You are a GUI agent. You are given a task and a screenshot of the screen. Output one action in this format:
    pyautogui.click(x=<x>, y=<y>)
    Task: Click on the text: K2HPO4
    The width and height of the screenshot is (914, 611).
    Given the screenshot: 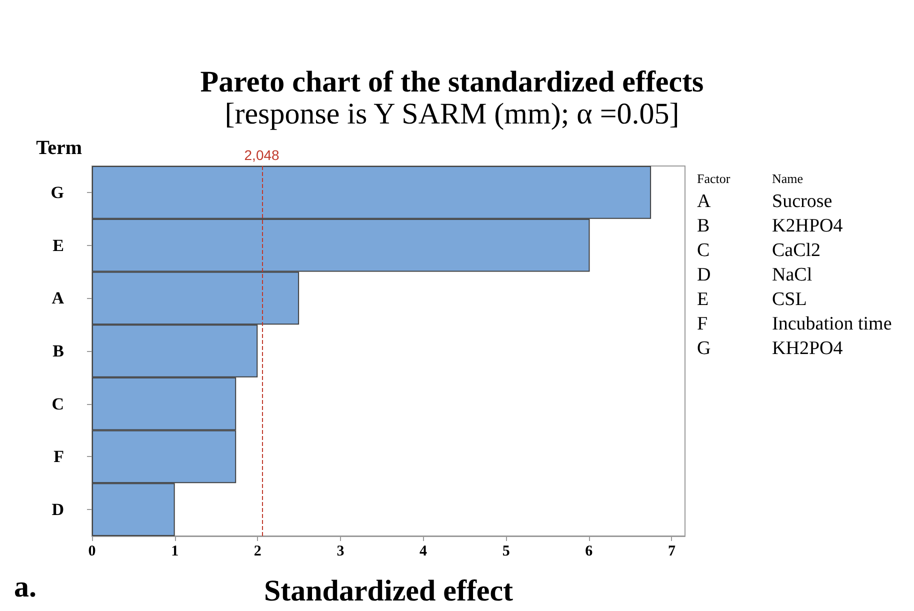 What is the action you would take?
    pyautogui.click(x=808, y=226)
    